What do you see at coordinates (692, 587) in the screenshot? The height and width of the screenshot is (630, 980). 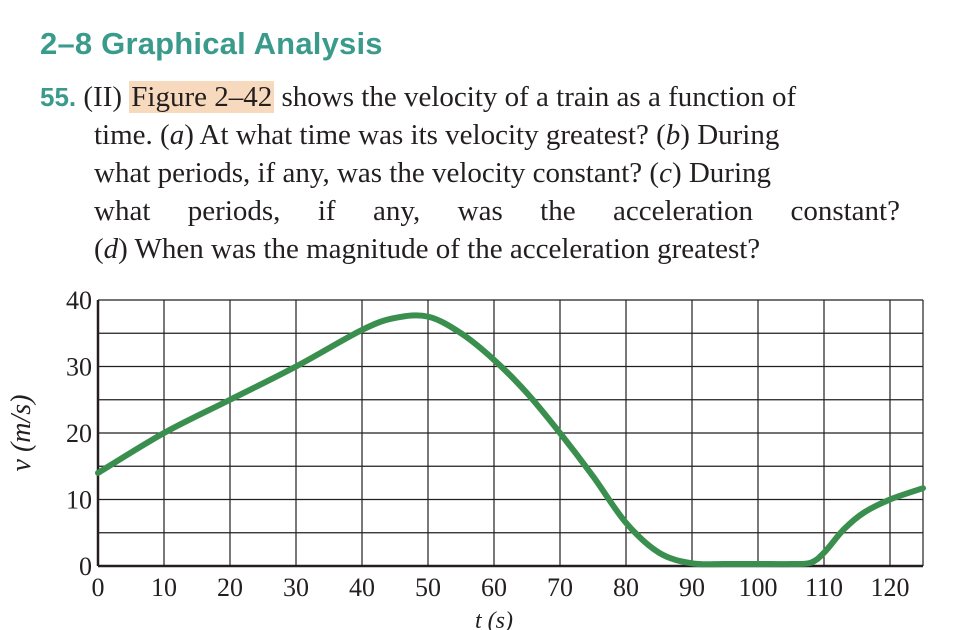 I see `x-tick-label: 90` at bounding box center [692, 587].